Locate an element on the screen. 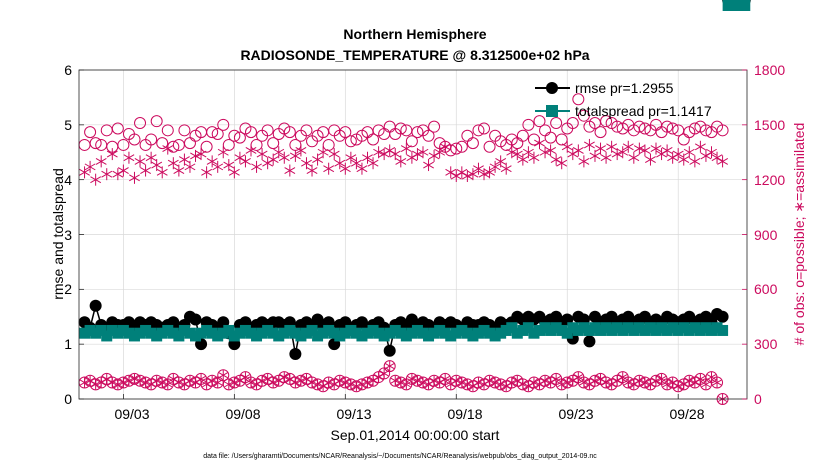 This screenshot has height=470, width=830. y-left-tick-label: 2 is located at coordinates (68, 289).